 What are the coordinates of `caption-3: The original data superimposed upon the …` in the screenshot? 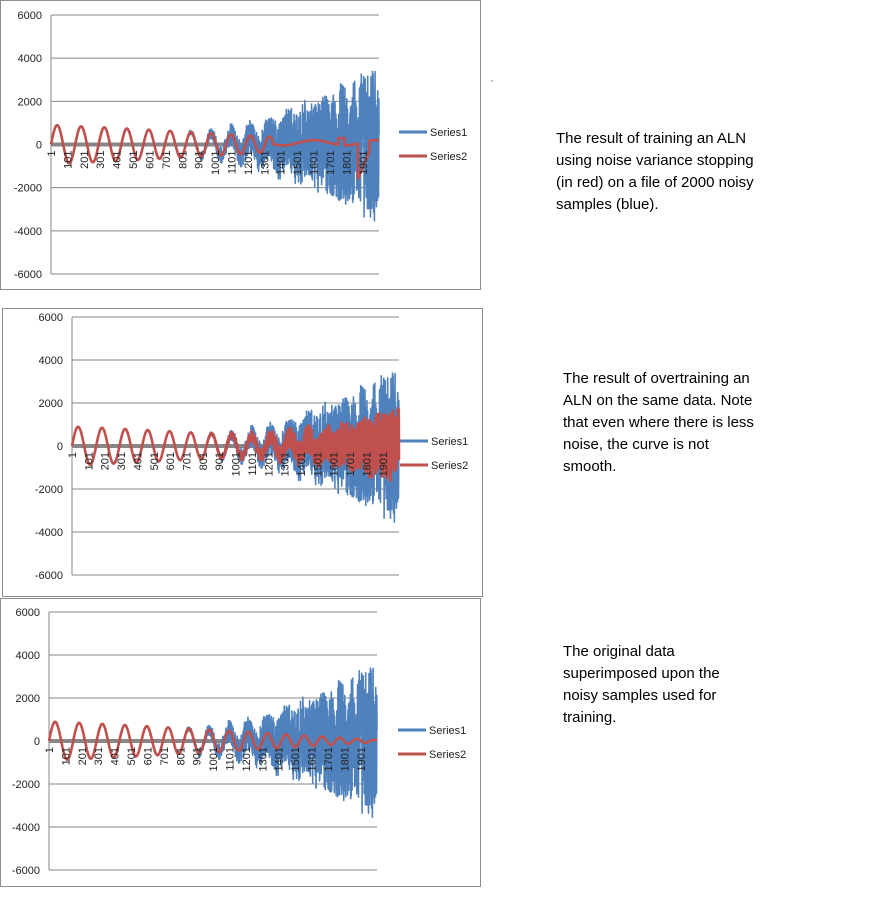 It's located at (641, 684).